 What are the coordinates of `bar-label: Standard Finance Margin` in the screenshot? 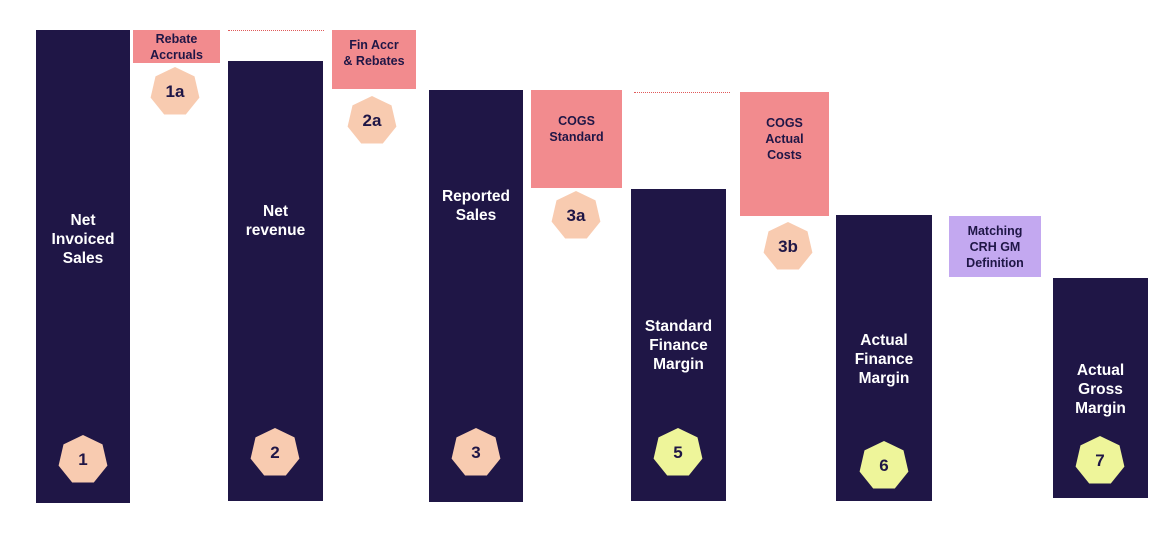 It's located at (678, 345).